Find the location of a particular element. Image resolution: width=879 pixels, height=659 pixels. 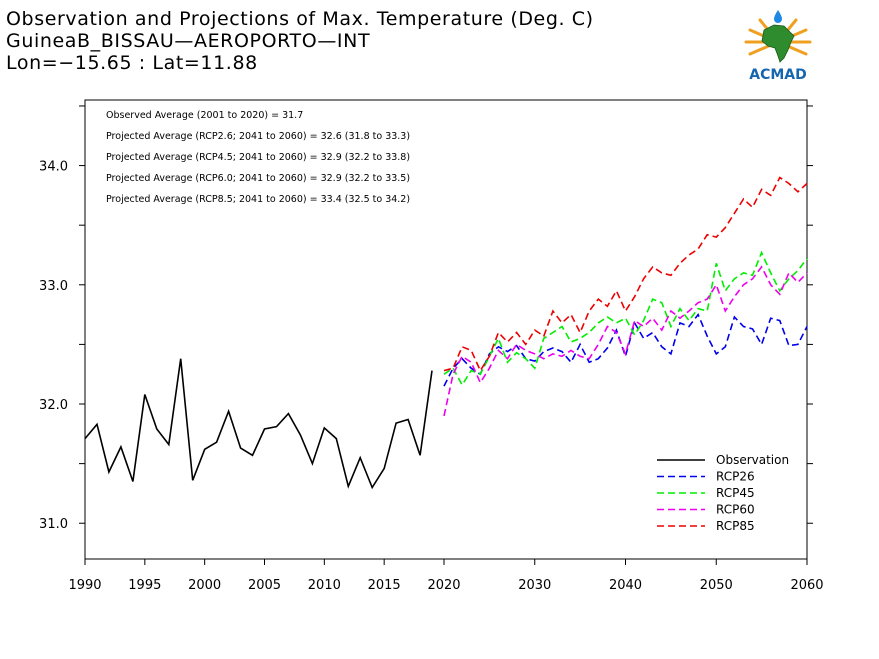

acmad-logo: ACMAD is located at coordinates (778, 46).